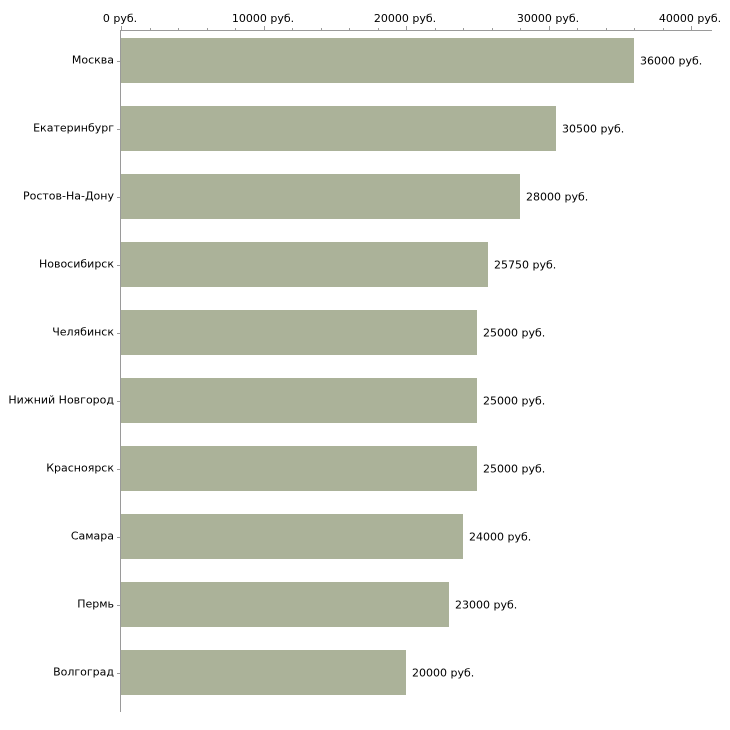  Describe the element at coordinates (486, 604) in the screenshot. I see `value-label: 23000 руб.` at that location.